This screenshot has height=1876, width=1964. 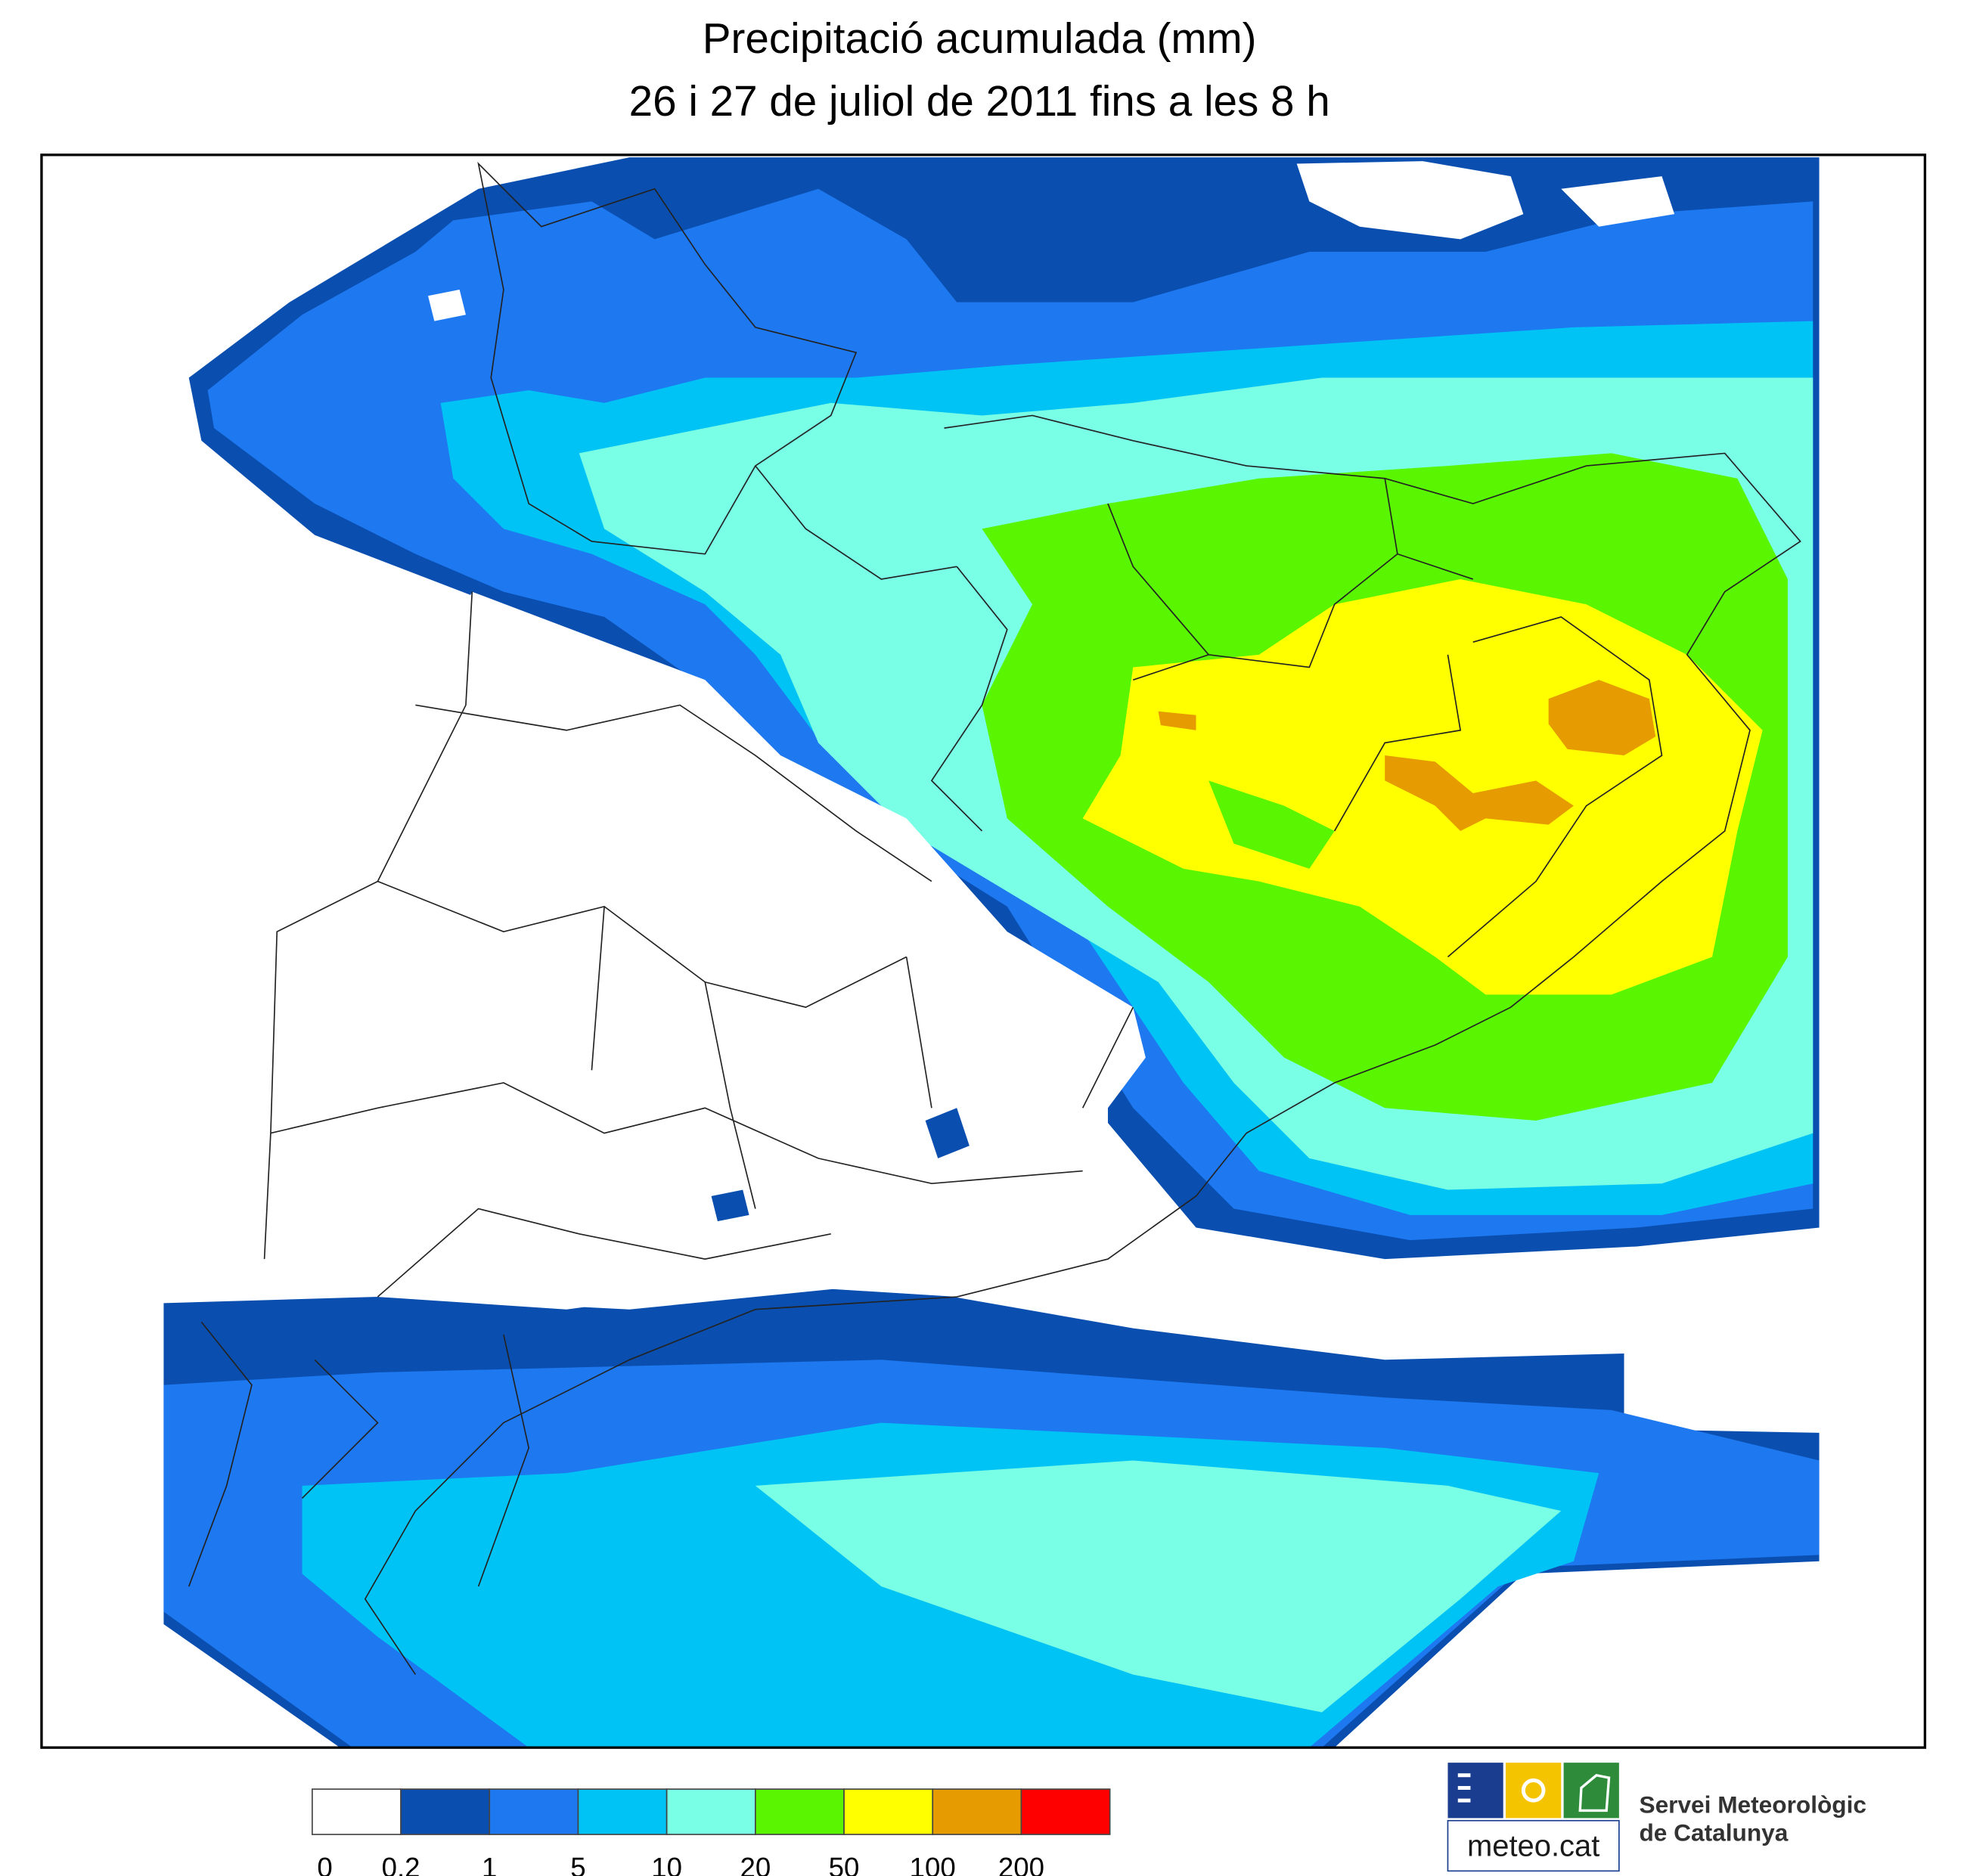 I want to click on legend-label: 100, so click(x=933, y=1864).